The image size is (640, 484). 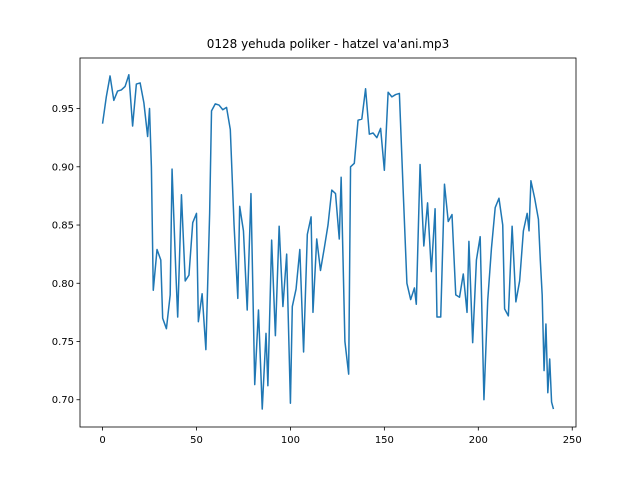 What do you see at coordinates (196, 440) in the screenshot?
I see `x-tick-label: 50` at bounding box center [196, 440].